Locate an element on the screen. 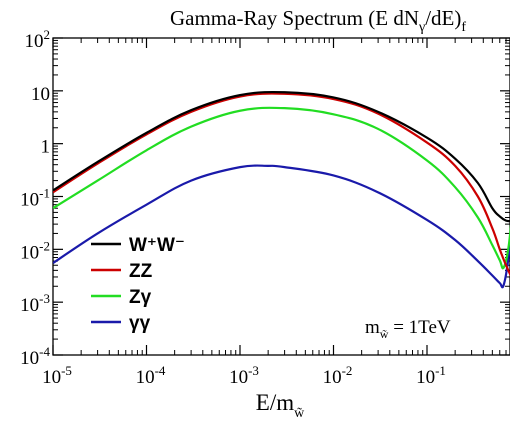  x-axis-label-main: E/m is located at coordinates (275, 402).